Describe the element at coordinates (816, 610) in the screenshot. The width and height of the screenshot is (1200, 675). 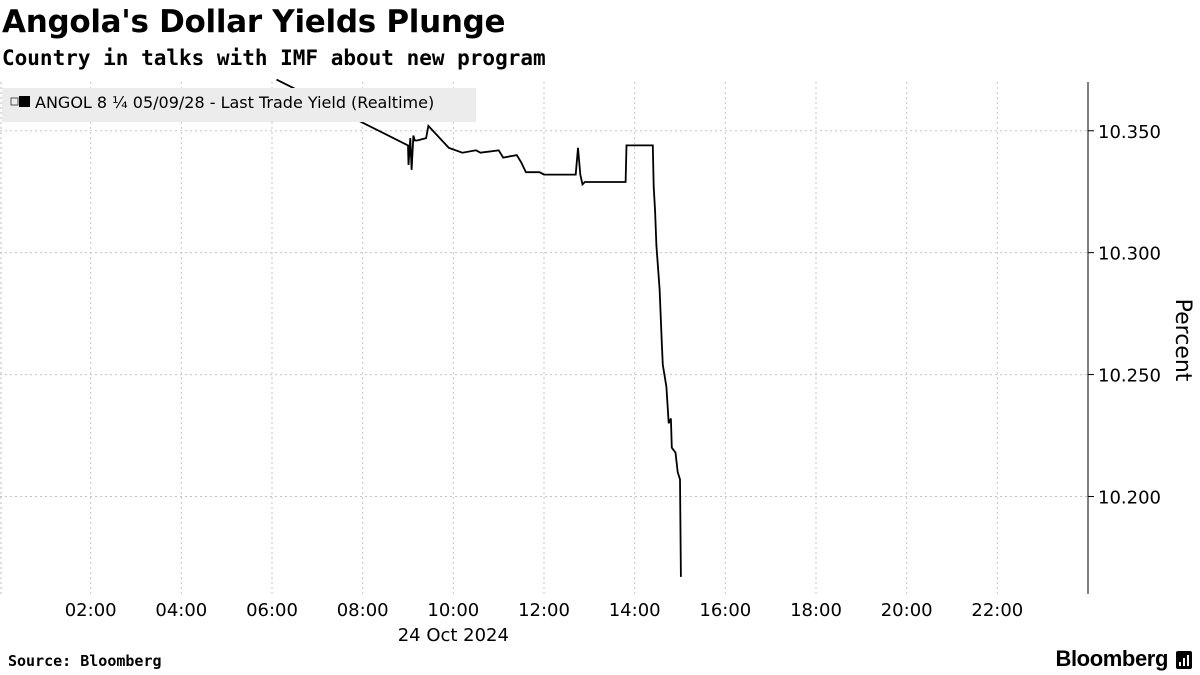
I see `x-tick-label: 18:00` at that location.